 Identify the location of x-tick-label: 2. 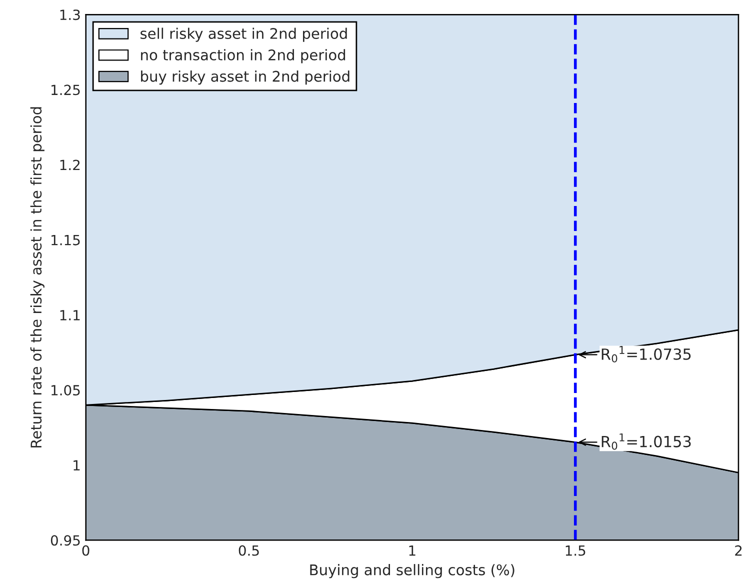
(738, 550).